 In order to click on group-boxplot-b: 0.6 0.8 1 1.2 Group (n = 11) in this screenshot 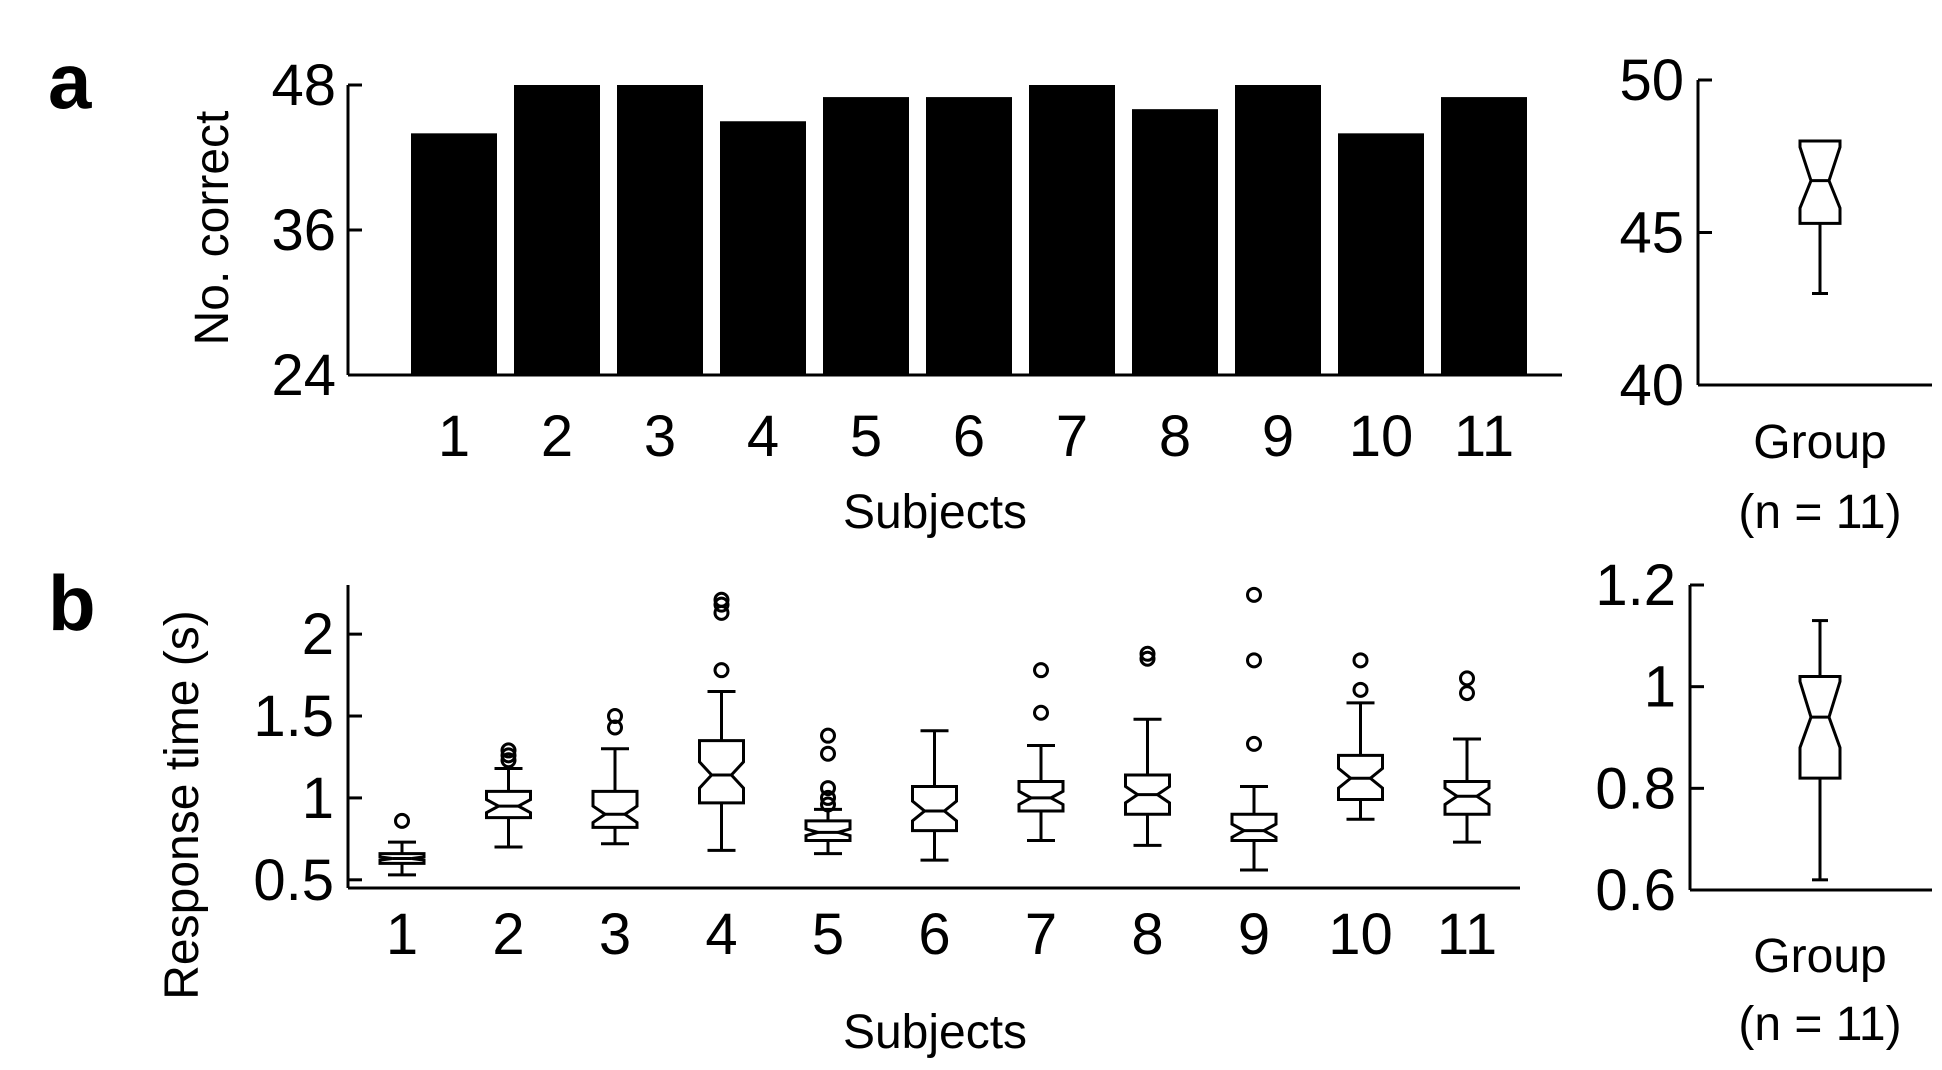, I will do `click(1763, 802)`.